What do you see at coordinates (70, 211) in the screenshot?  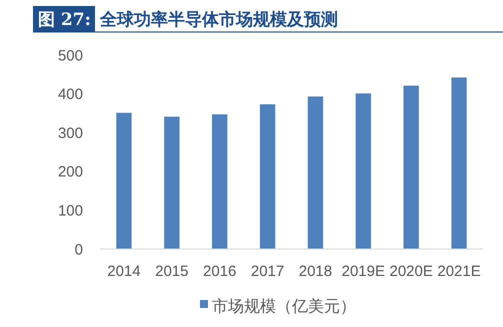 I see `y-tick-label: 100` at bounding box center [70, 211].